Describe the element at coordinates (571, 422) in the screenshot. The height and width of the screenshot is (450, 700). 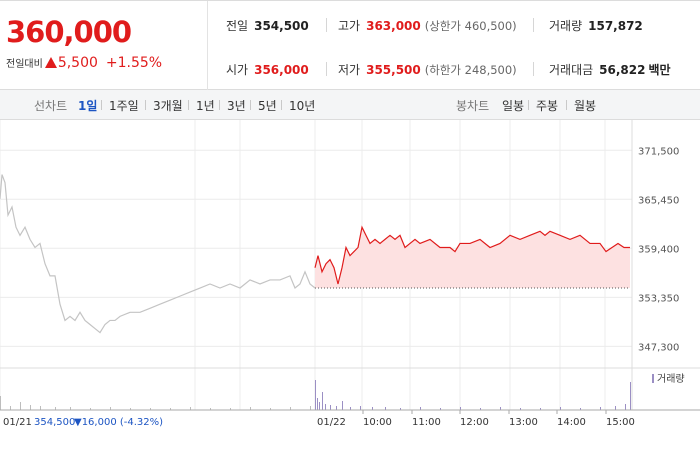
I see `x-tick-label: 14:00` at that location.